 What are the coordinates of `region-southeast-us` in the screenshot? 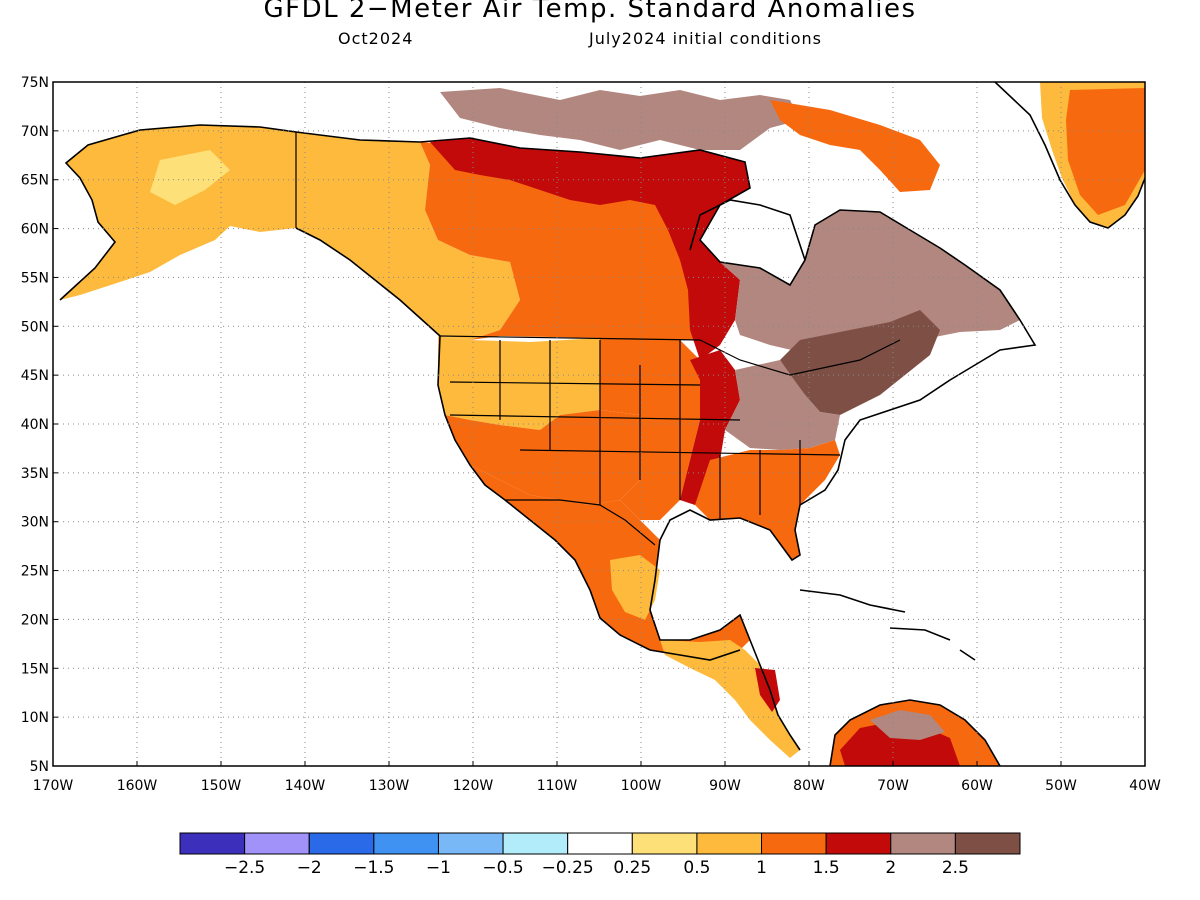 It's located at (767, 500).